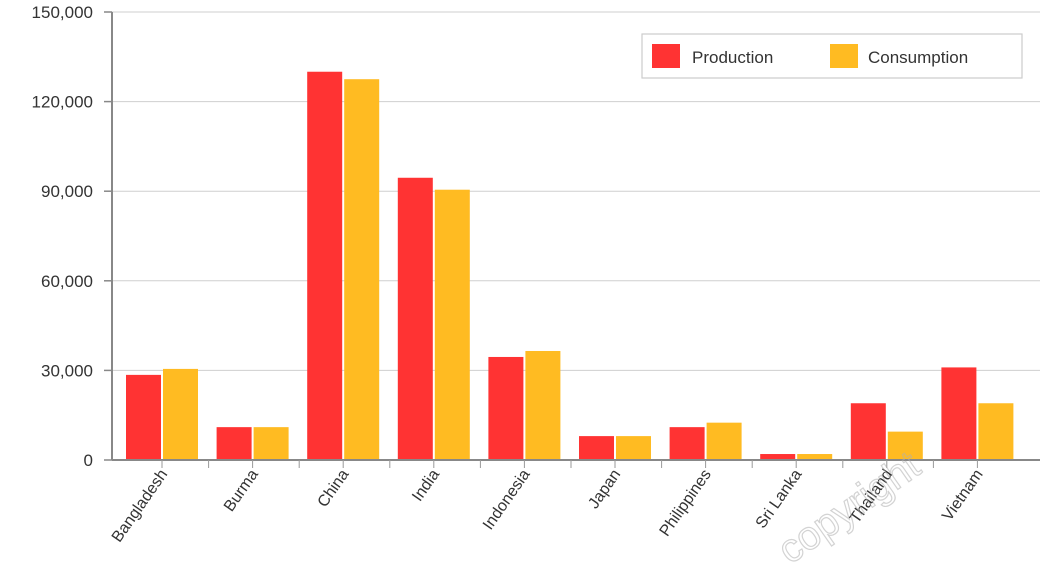 The image size is (1040, 570). What do you see at coordinates (918, 57) in the screenshot?
I see `legend-label-consumption: Consumption` at bounding box center [918, 57].